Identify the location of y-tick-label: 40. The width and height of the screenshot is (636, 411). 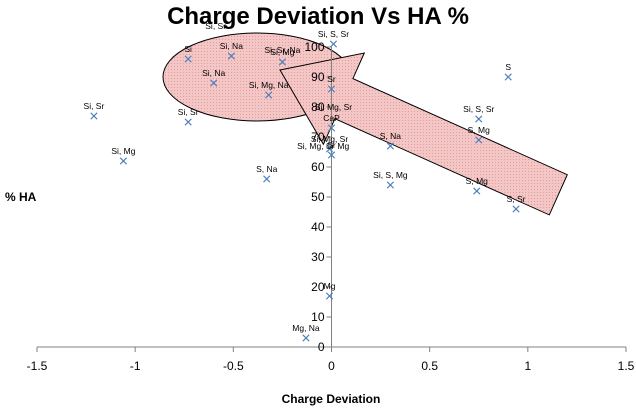
(318, 227).